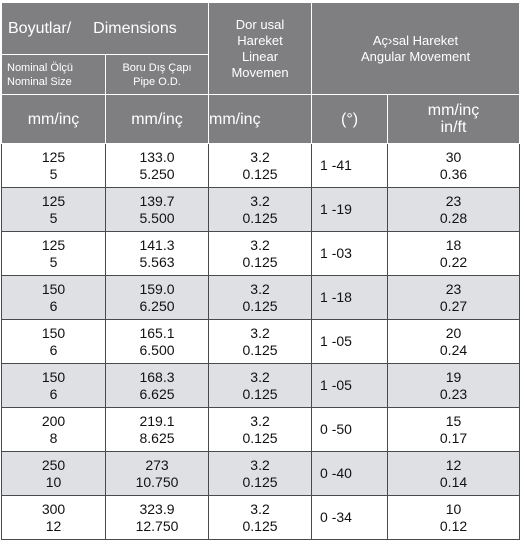  Describe the element at coordinates (453, 127) in the screenshot. I see `unit-line: in/ft` at that location.